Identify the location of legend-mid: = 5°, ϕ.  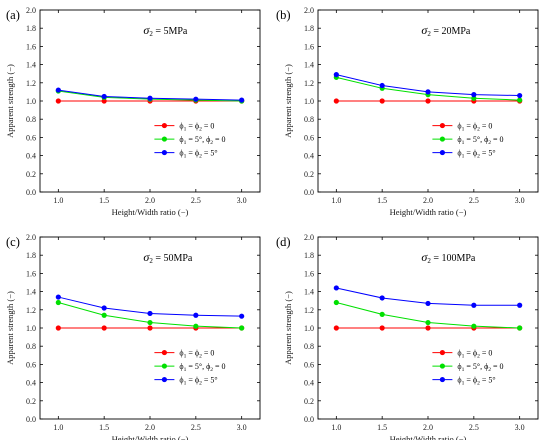
(476, 366).